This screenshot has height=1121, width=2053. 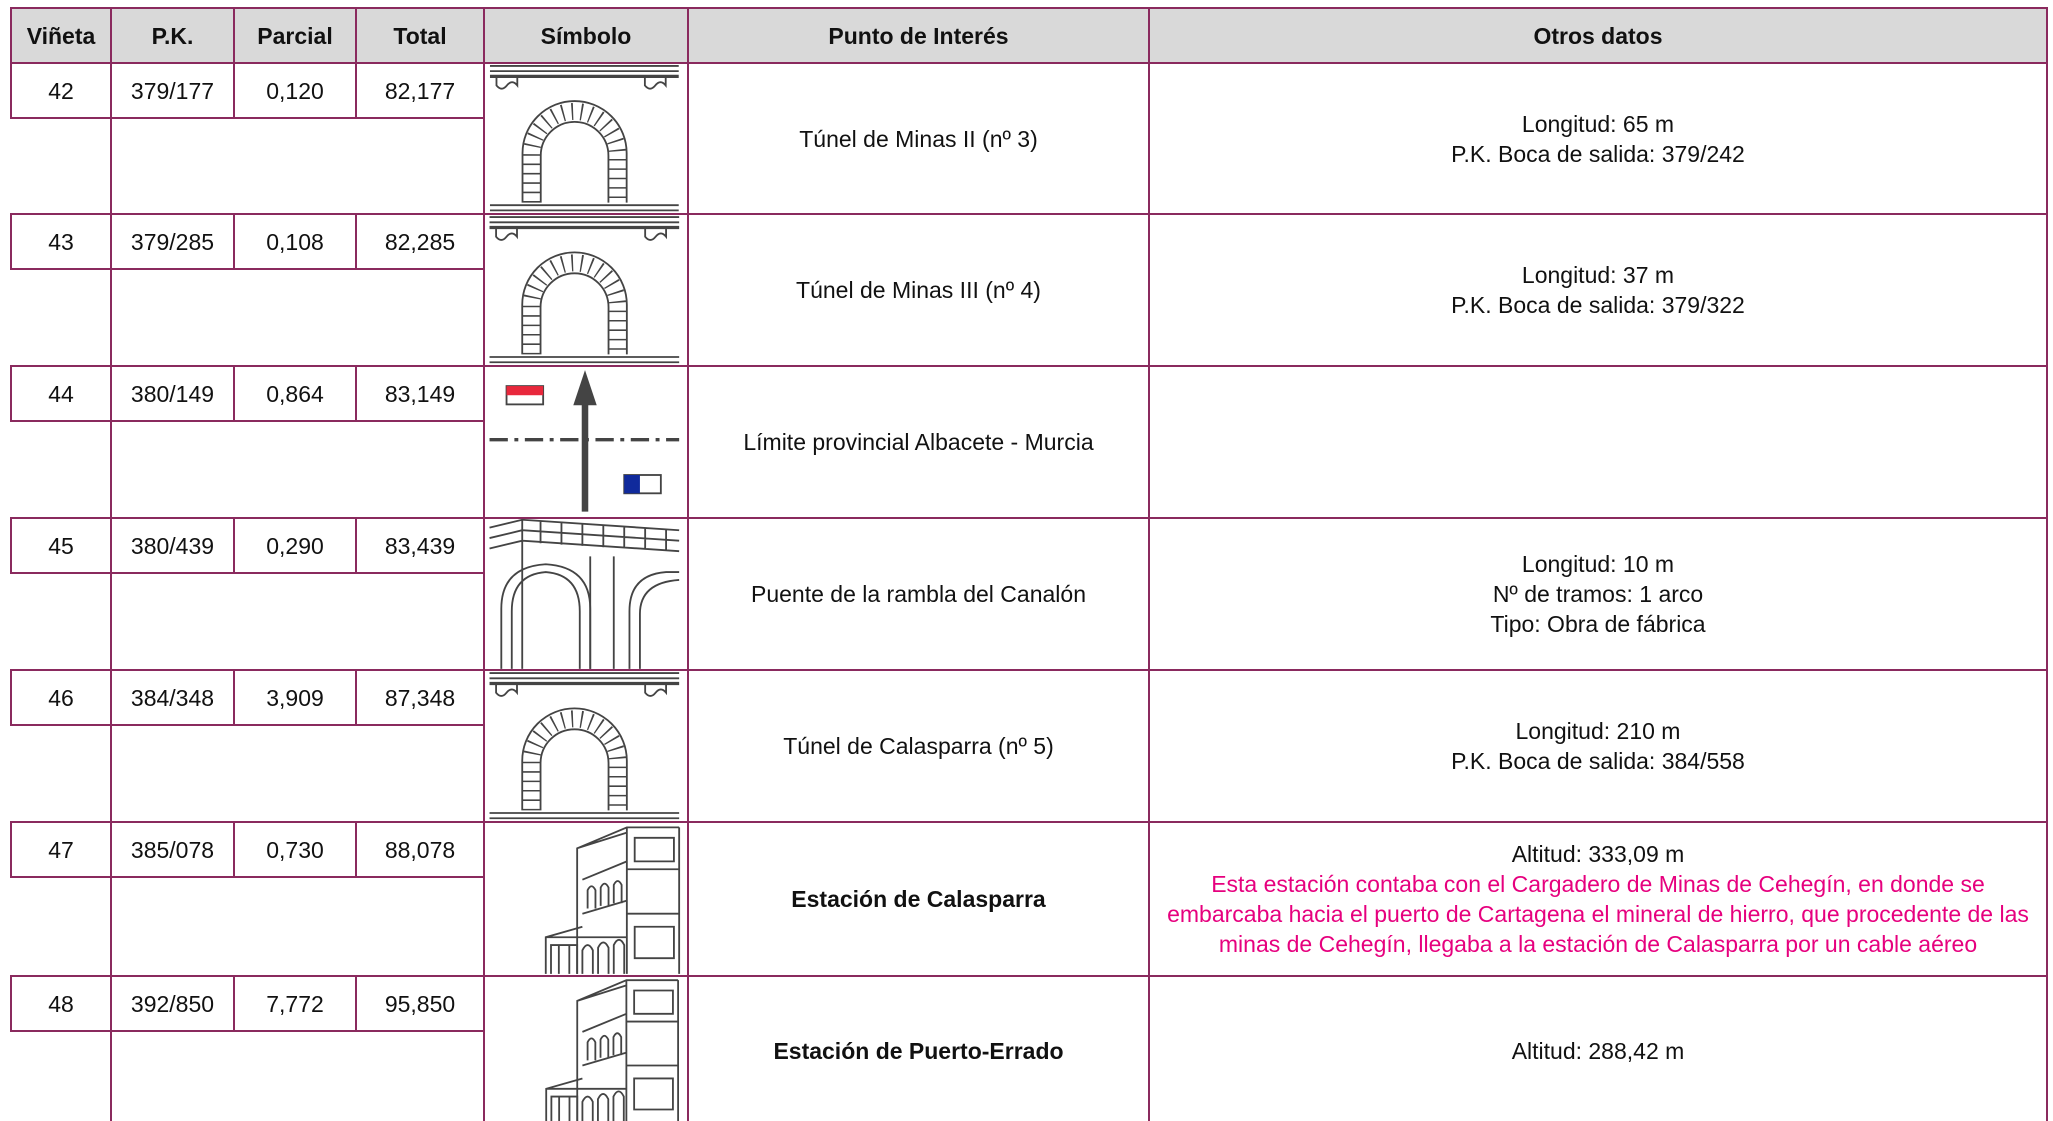 I want to click on header-text: Punto de Interés, so click(x=918, y=35).